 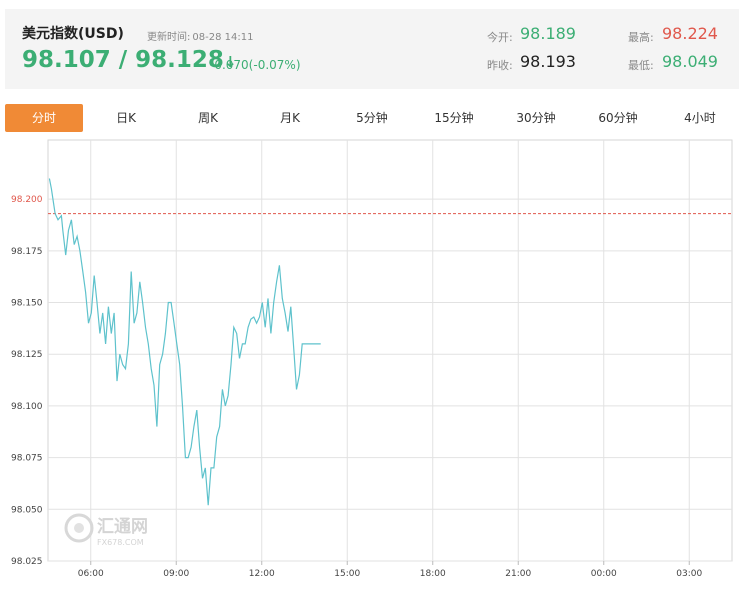 What do you see at coordinates (27, 304) in the screenshot?
I see `y-tick-label: 98.150` at bounding box center [27, 304].